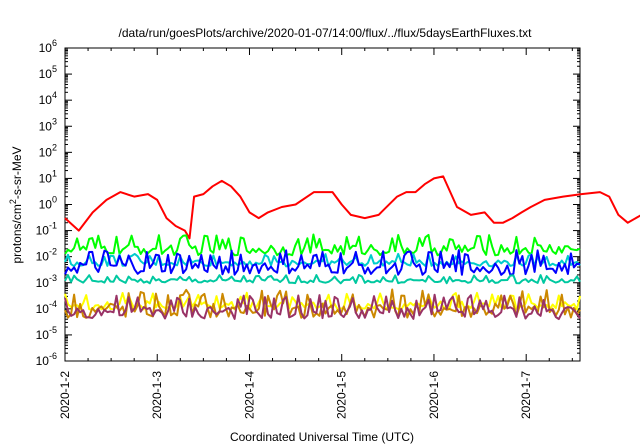  Describe the element at coordinates (46, 255) in the screenshot. I see `y-tick-label: 10⁻²` at that location.